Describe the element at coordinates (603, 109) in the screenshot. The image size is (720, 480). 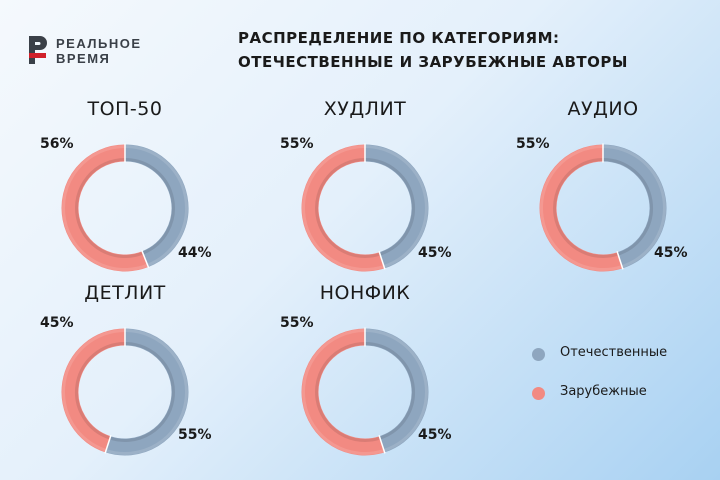
I see `chart-title: АУДИО` at that location.